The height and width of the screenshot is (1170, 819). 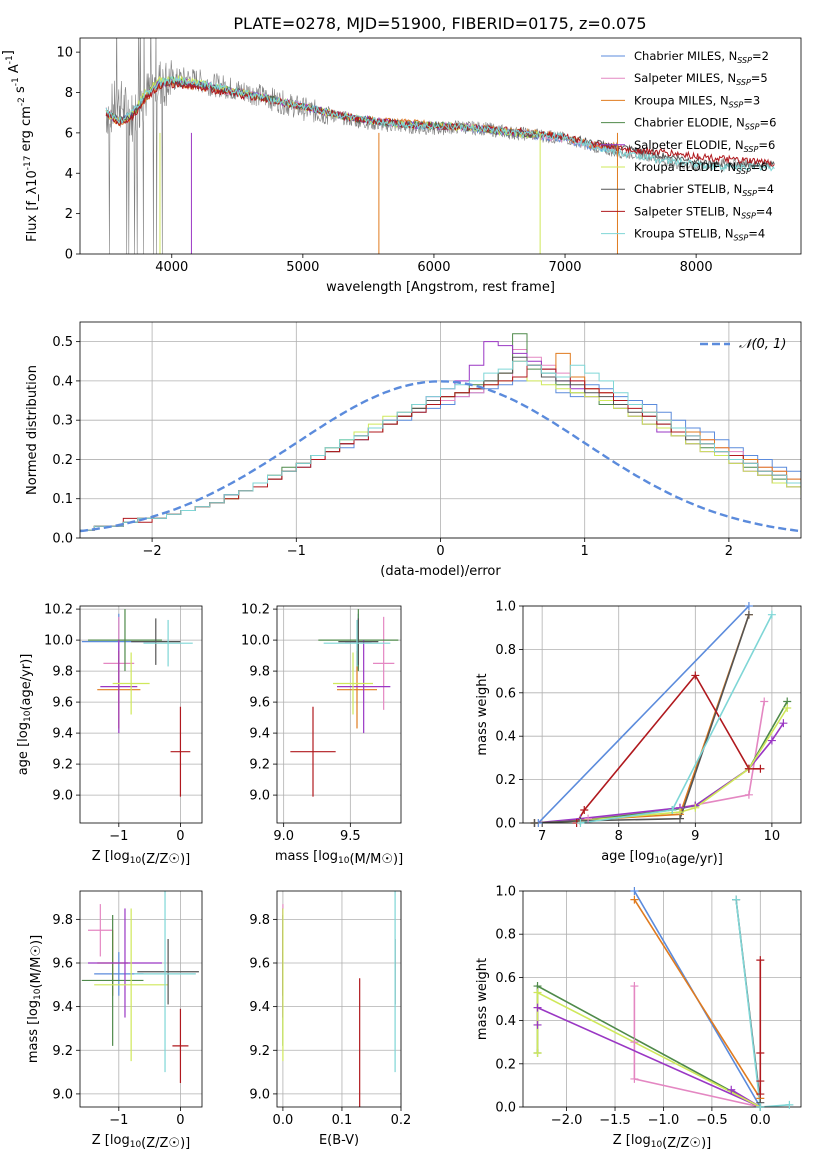 I want to click on y-axis-label: mass [log10(M/M☉)], so click(x=35, y=999).